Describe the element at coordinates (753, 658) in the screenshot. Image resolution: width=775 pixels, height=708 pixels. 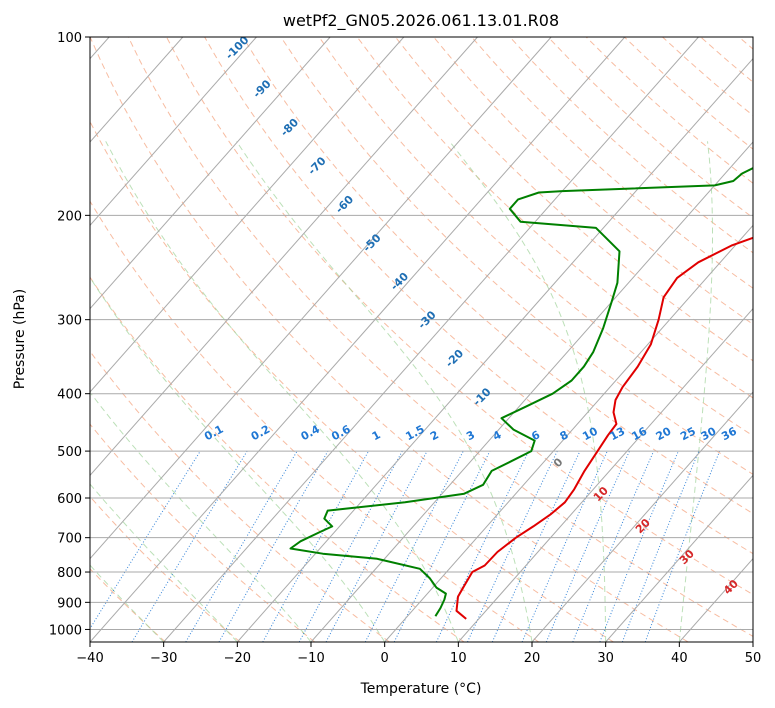
I see `x-tick-label: 50` at that location.